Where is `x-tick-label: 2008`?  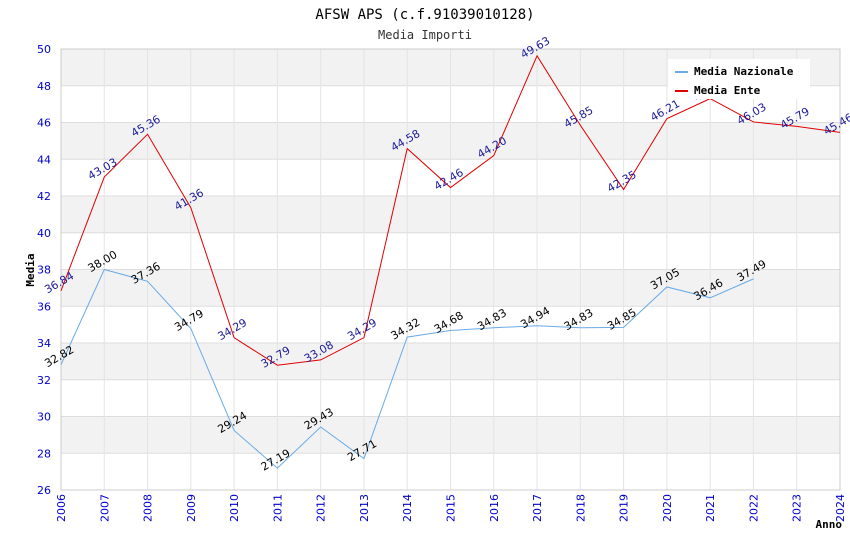 x-tick-label: 2008 is located at coordinates (148, 508).